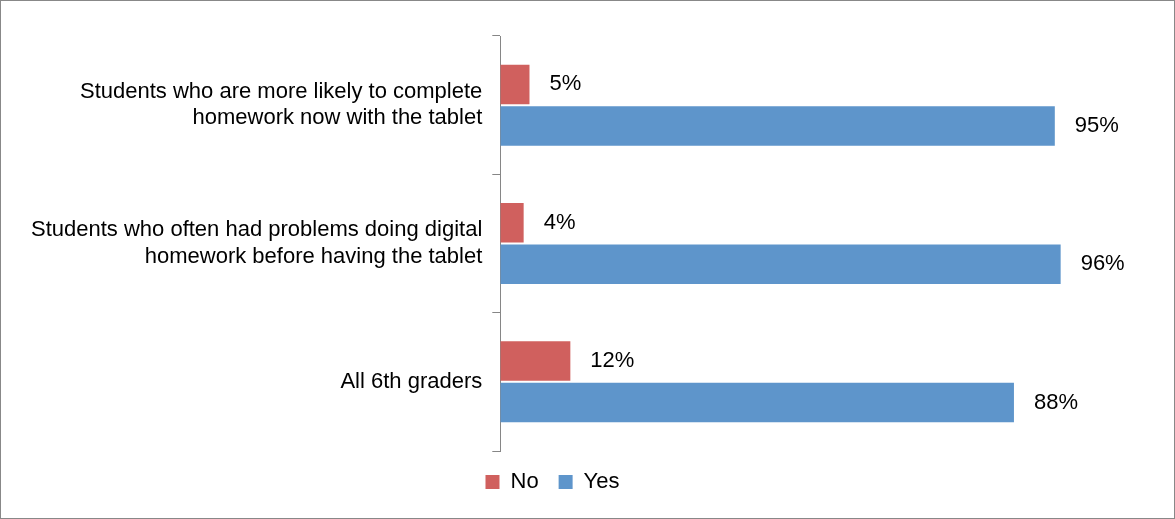 The width and height of the screenshot is (1175, 519). Describe the element at coordinates (565, 83) in the screenshot. I see `data-label: 5%` at that location.